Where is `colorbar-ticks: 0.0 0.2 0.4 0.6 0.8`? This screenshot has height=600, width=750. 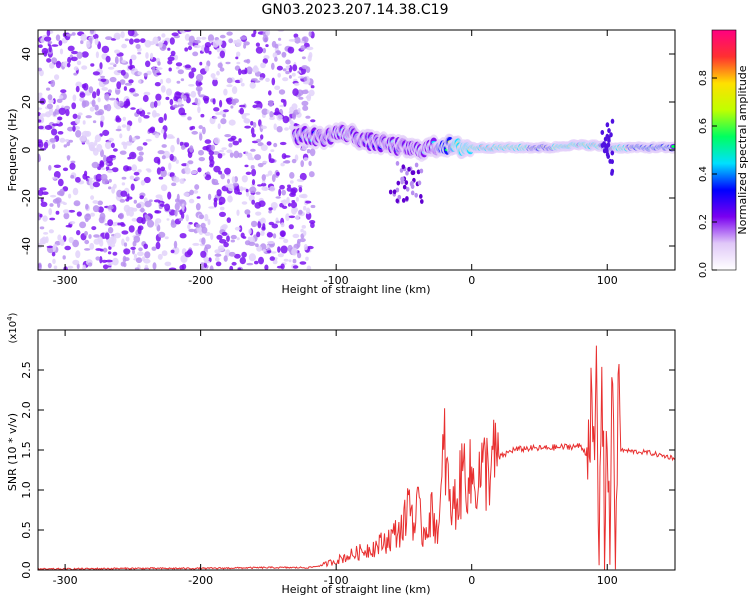 colorbar-ticks: 0.0 0.2 0.4 0.6 0.8 is located at coordinates (707, 174).